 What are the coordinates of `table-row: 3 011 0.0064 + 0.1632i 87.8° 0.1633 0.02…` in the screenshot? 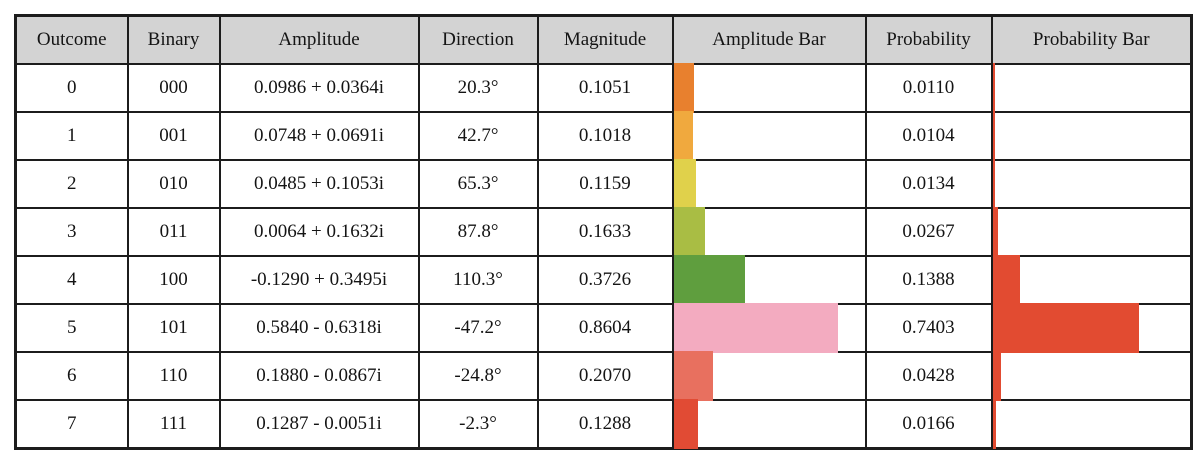 It's located at (603, 232).